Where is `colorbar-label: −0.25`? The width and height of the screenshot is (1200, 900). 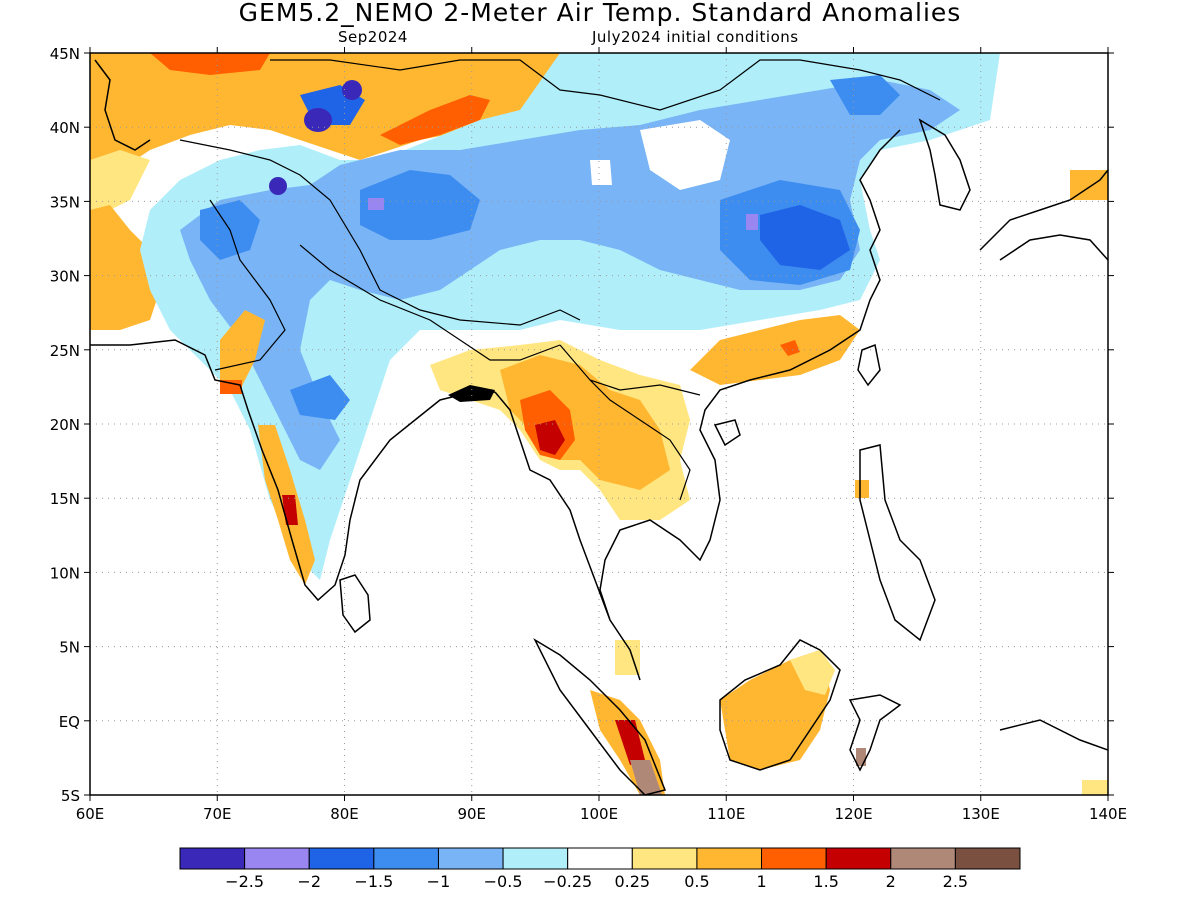 colorbar-label: −0.25 is located at coordinates (567, 881).